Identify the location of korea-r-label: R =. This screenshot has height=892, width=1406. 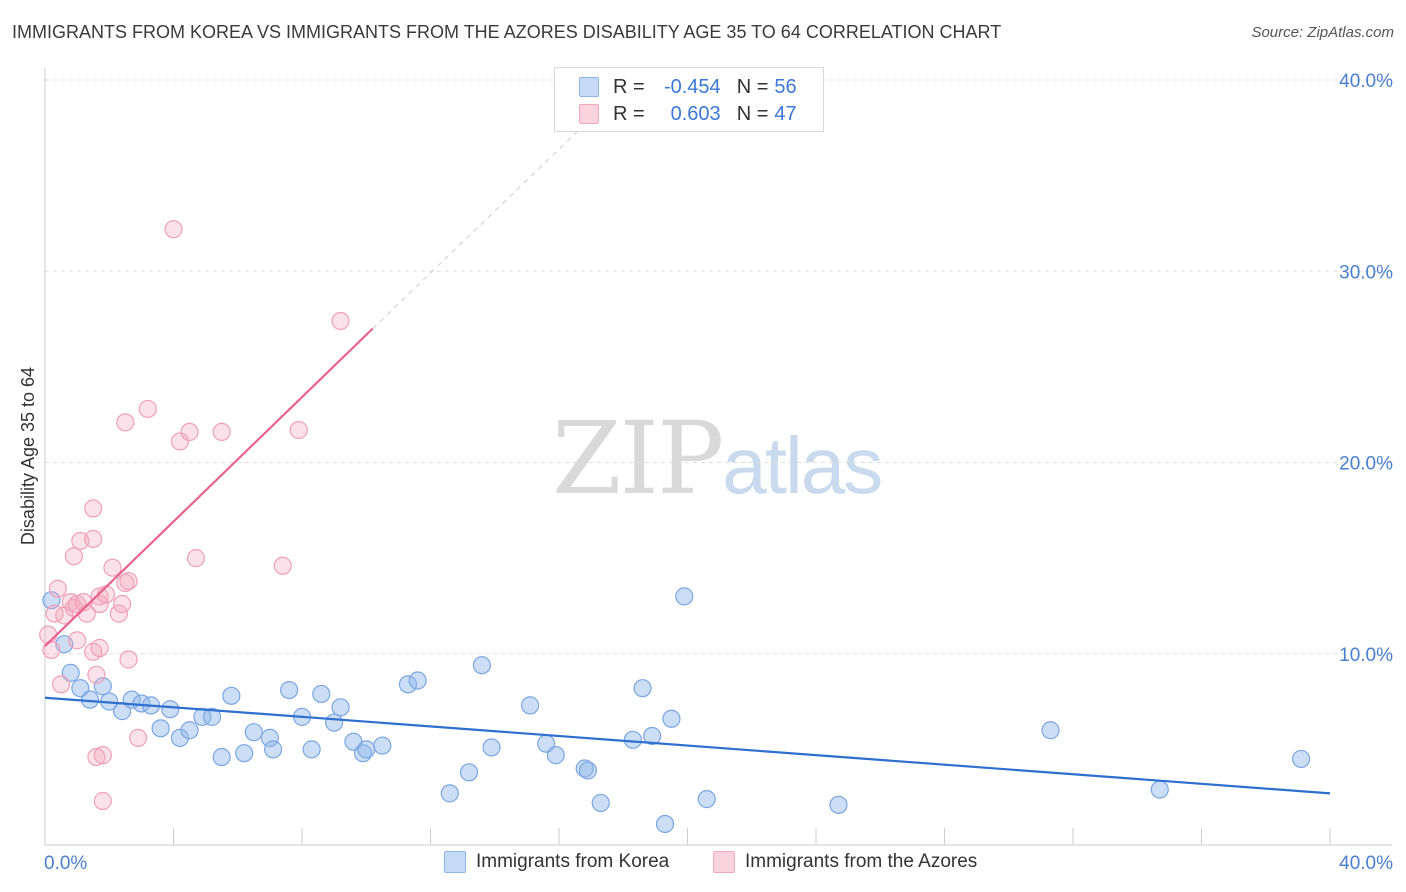
(629, 86).